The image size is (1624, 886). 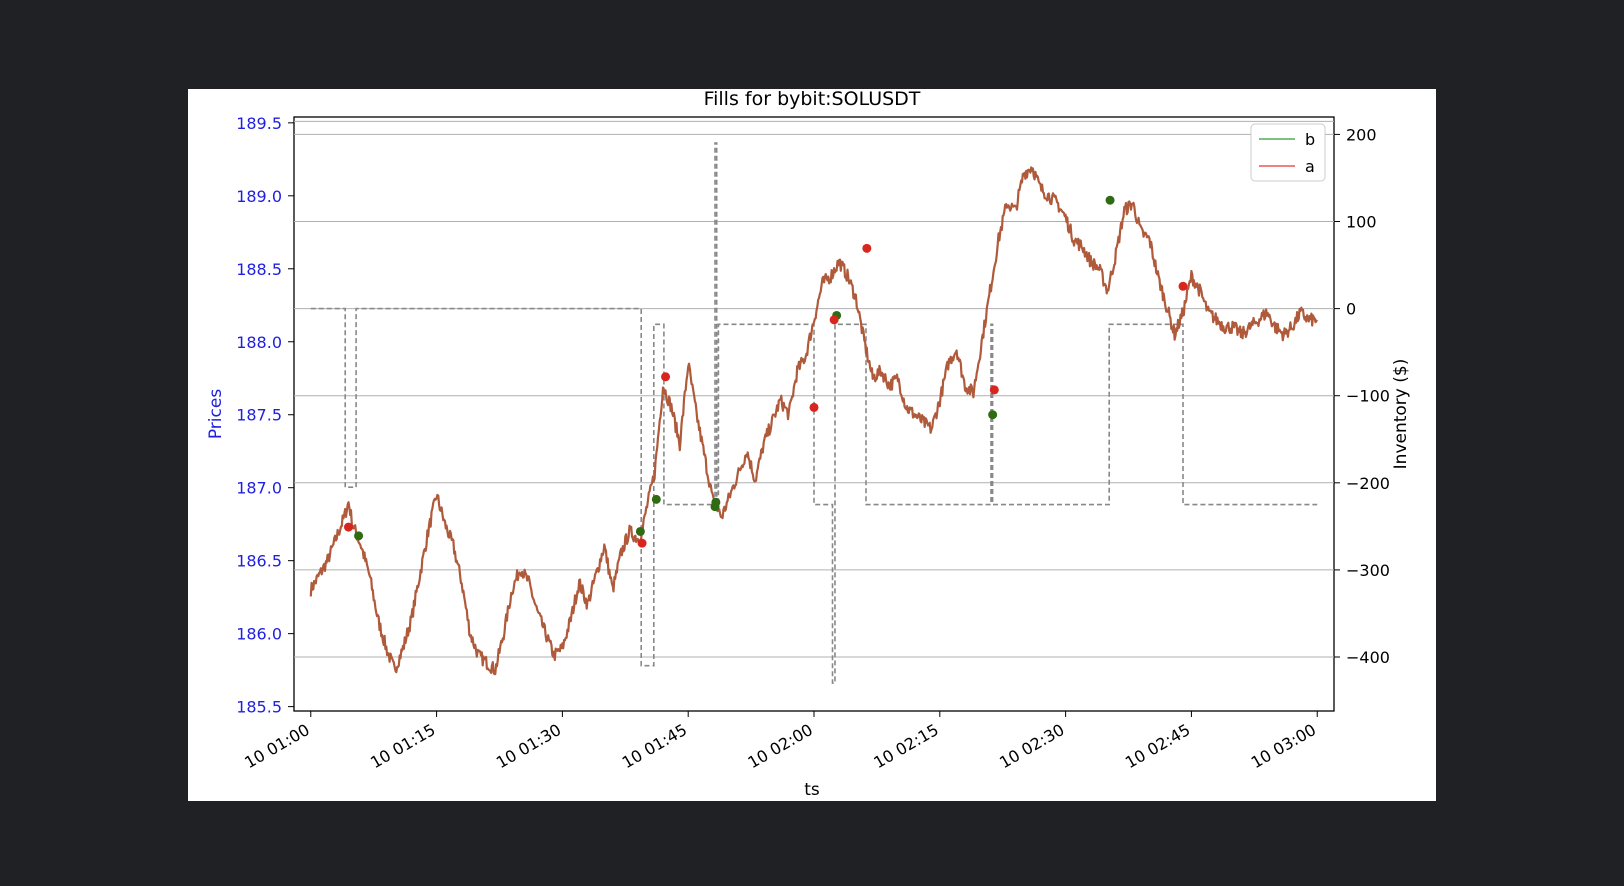 What do you see at coordinates (259, 269) in the screenshot?
I see `left-y-tick-label: 188.5` at bounding box center [259, 269].